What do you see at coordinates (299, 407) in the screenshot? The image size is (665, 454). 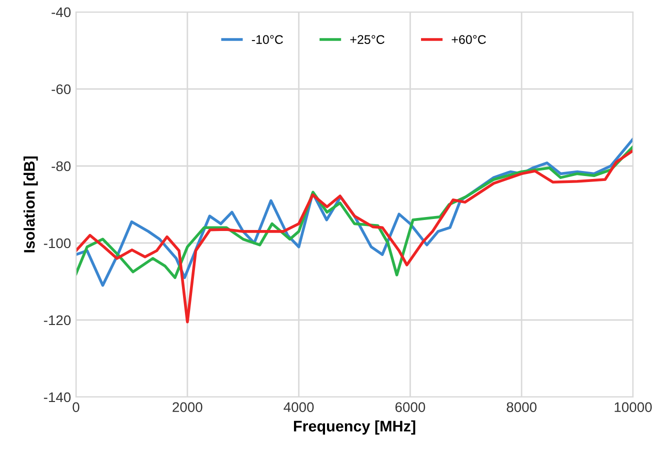 I see `x-tick-label: 4000` at bounding box center [299, 407].